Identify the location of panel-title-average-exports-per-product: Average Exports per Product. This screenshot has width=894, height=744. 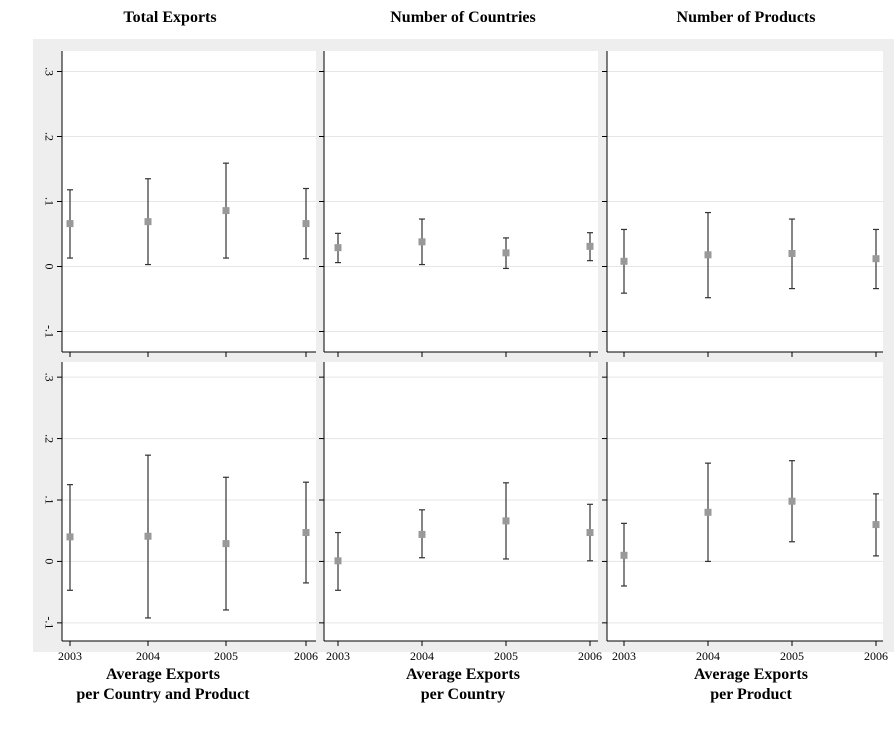
(751, 685).